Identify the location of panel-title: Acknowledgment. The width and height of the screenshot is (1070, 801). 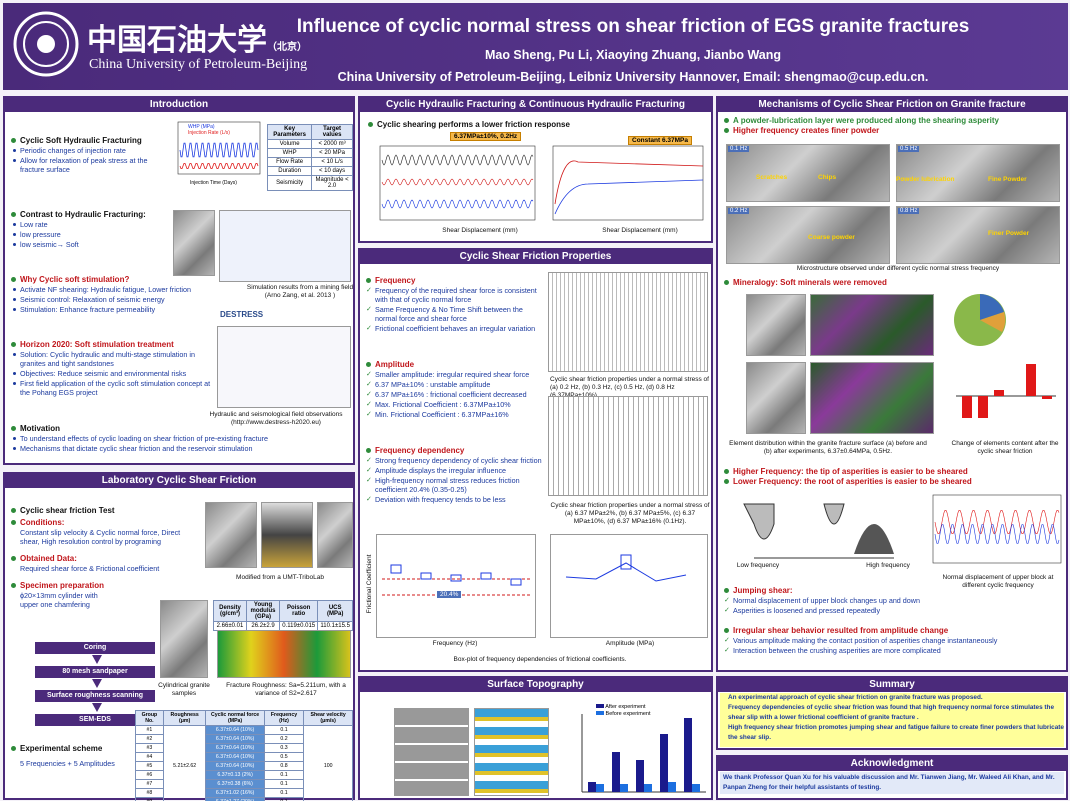
(892, 764).